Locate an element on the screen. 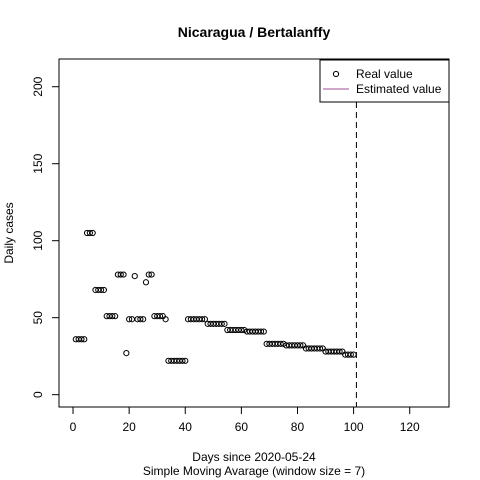 The height and width of the screenshot is (480, 480). x-axis: 0 20 40 60 80 100 120 is located at coordinates (245, 420).